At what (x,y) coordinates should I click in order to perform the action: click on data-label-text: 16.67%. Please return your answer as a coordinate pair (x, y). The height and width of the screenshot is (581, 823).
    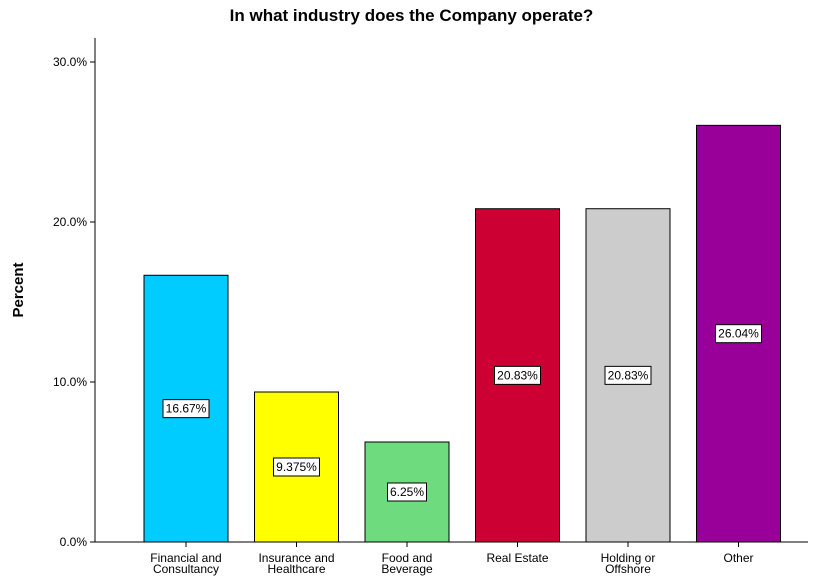
    Looking at the image, I should click on (186, 409).